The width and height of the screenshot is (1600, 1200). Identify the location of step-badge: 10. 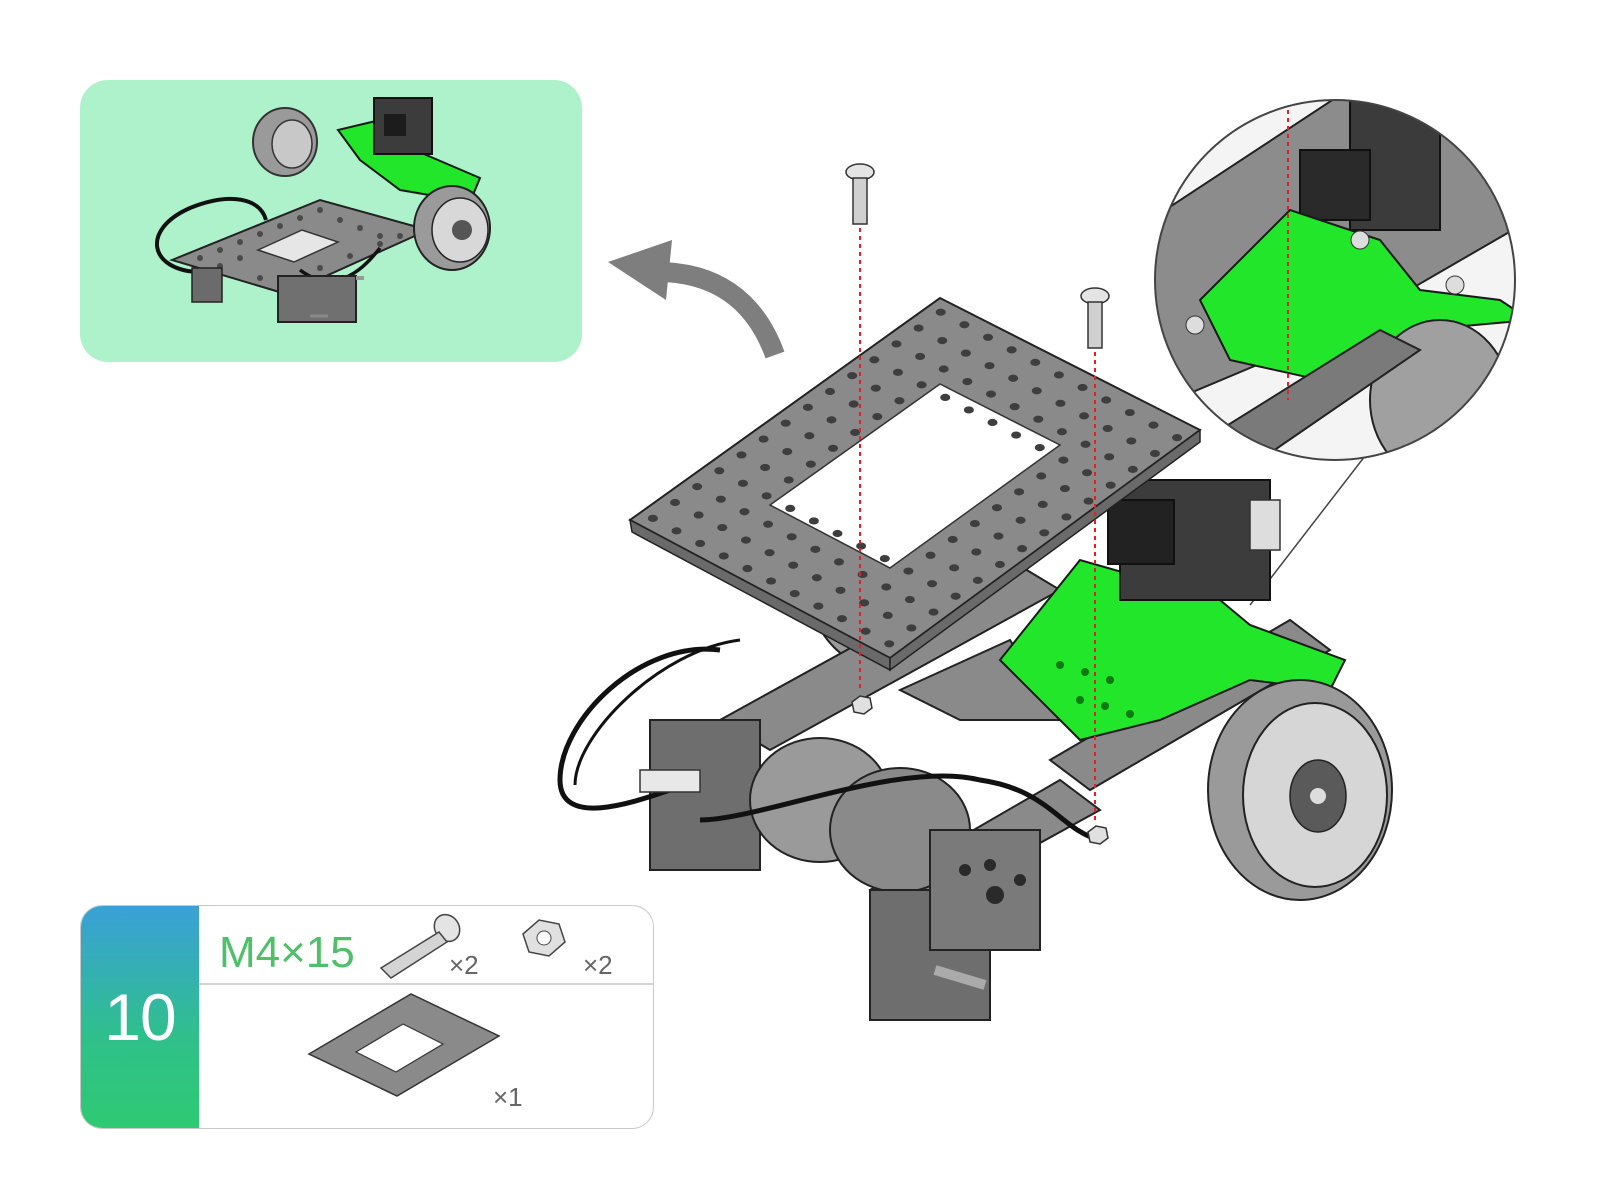
(140, 1017).